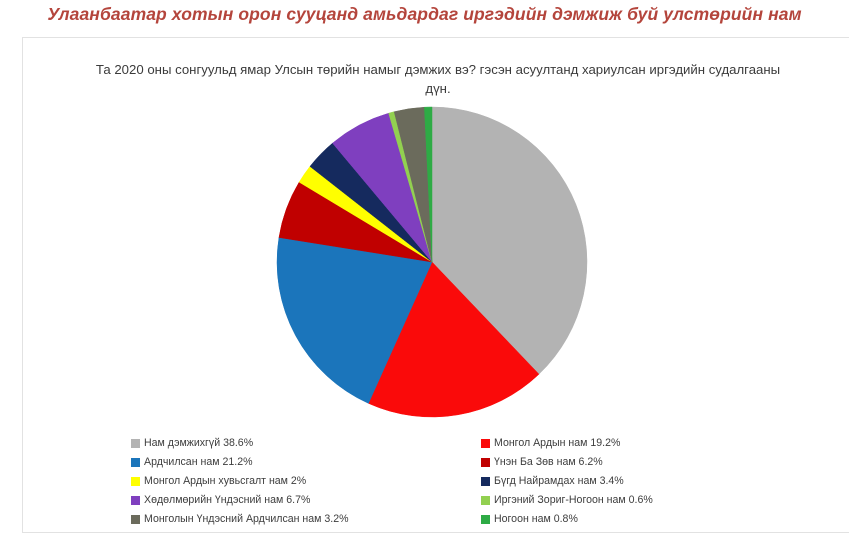 The height and width of the screenshot is (537, 849). I want to click on legend-item: Үнэн Ба Зөв нам 6.2%, so click(656, 462).